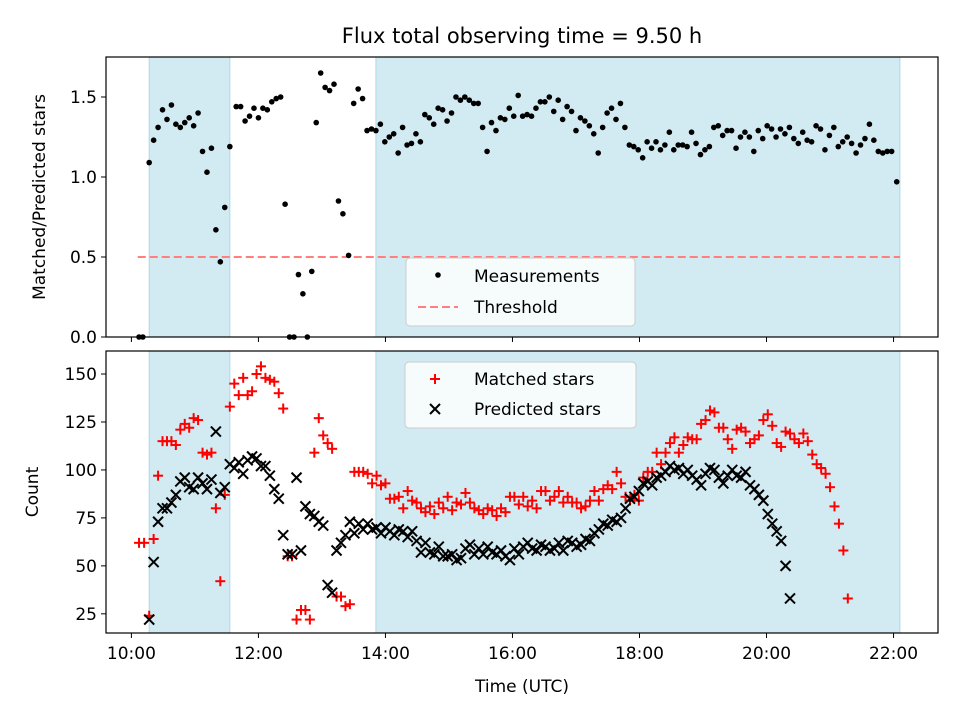 The height and width of the screenshot is (720, 960). Describe the element at coordinates (81, 423) in the screenshot. I see `bottom-y-tick-label: 125` at that location.